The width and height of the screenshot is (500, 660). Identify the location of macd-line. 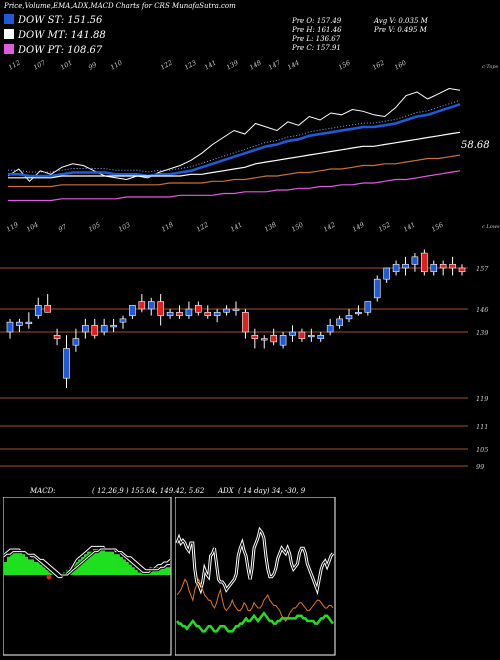
(87, 562).